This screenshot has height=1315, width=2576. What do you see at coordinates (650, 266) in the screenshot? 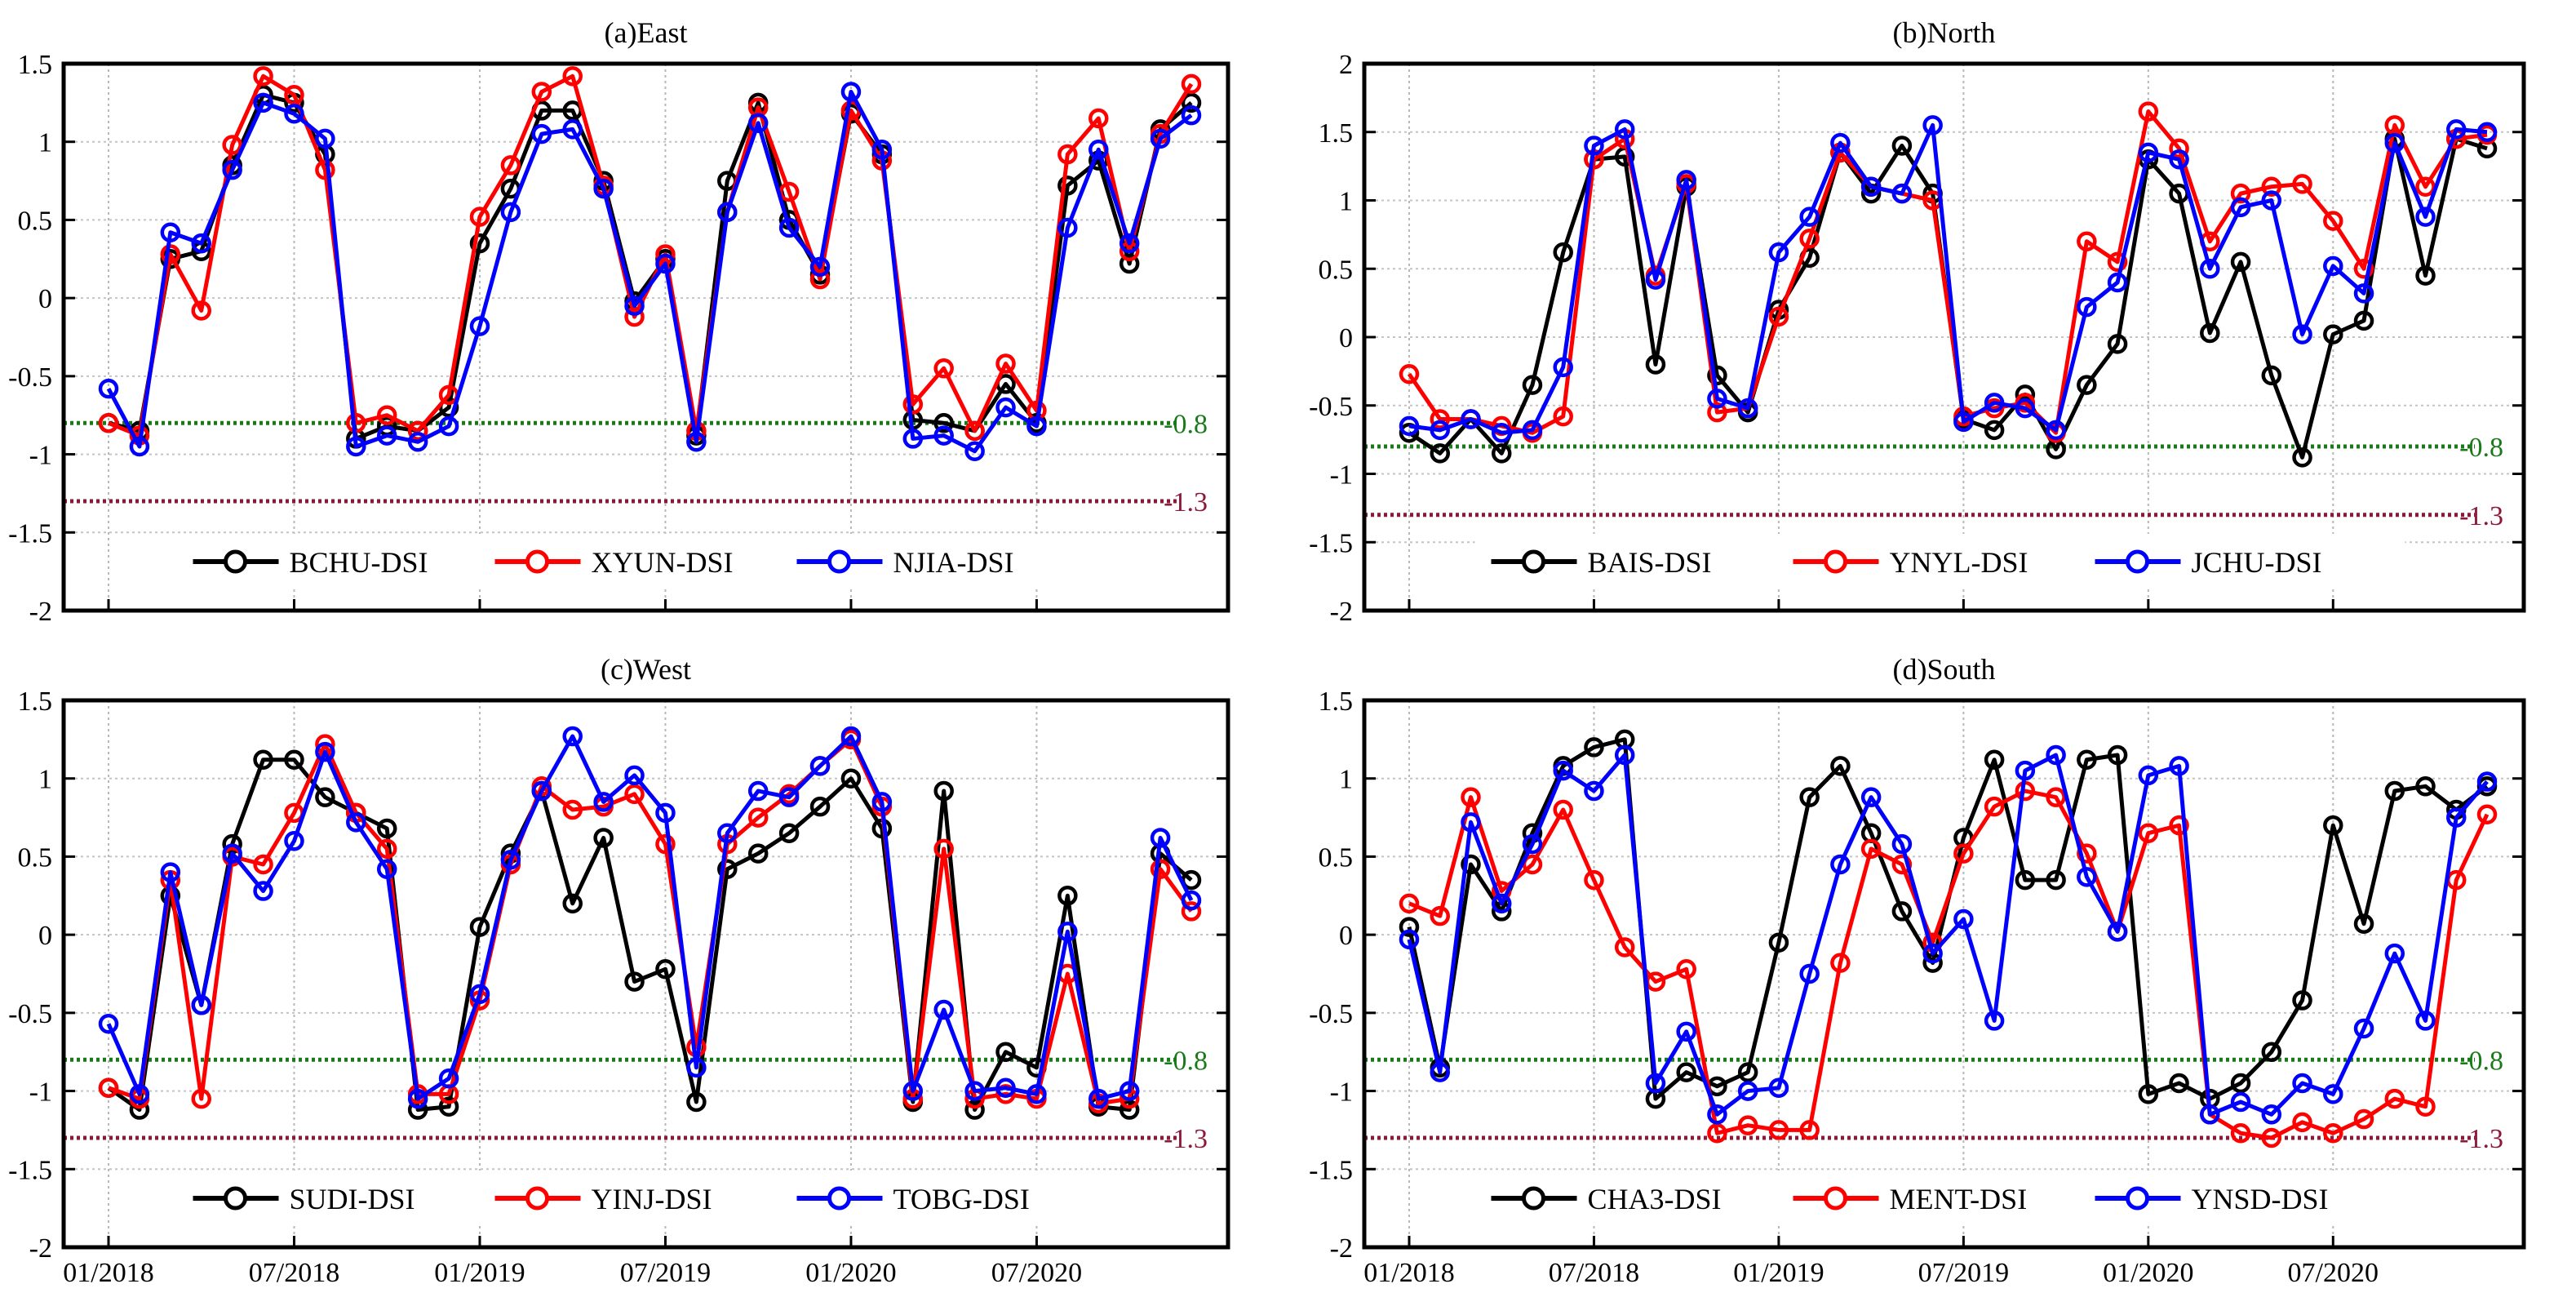
I see `series-line-bchu-dsi` at bounding box center [650, 266].